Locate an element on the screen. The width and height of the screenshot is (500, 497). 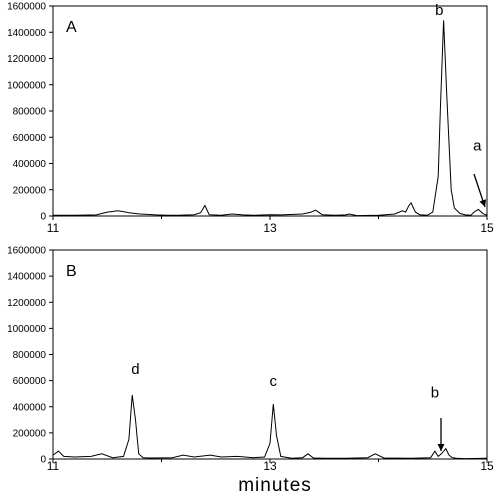
peak-label-c: c is located at coordinates (274, 381).